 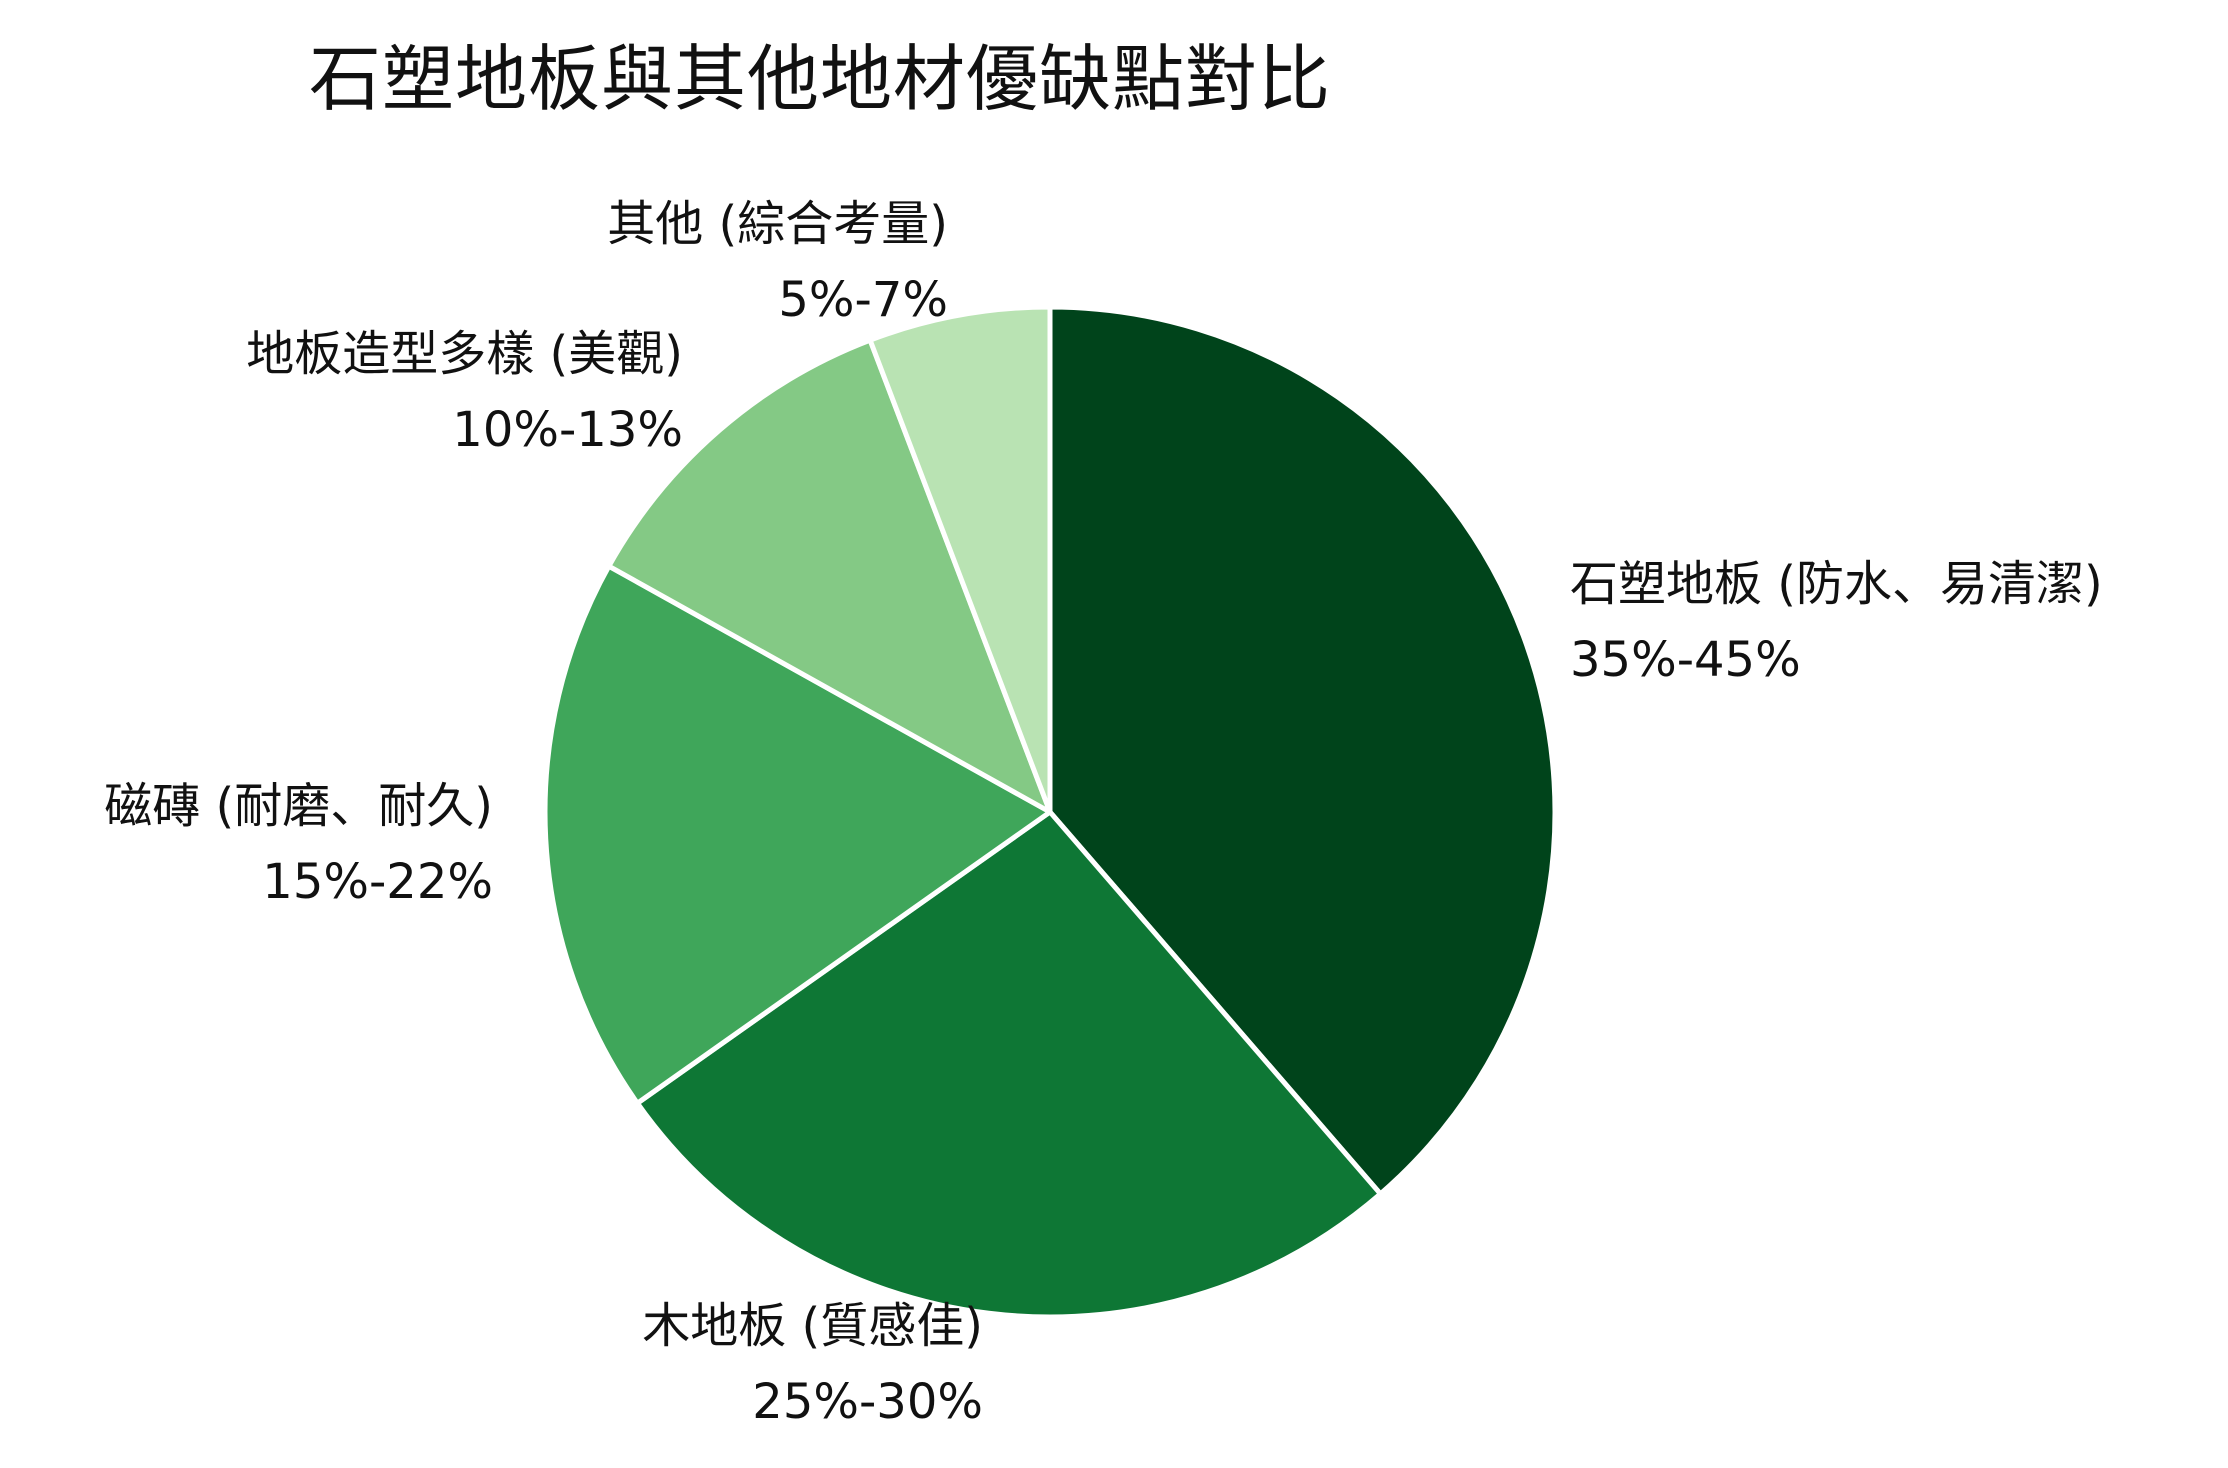 What do you see at coordinates (867, 1402) in the screenshot?
I see `slice-range-1: 25%-30%` at bounding box center [867, 1402].